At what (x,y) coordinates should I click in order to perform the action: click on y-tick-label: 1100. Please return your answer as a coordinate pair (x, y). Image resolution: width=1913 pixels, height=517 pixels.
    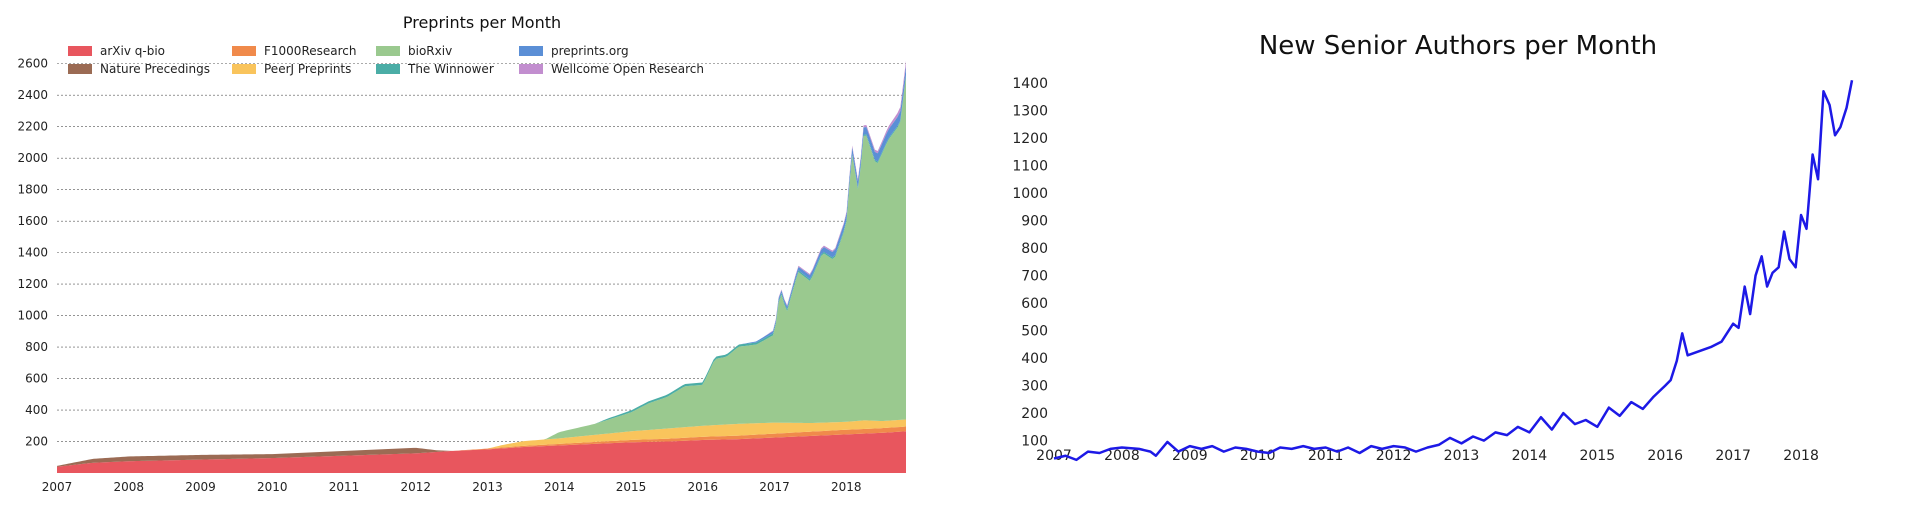
    Looking at the image, I should click on (1030, 167).